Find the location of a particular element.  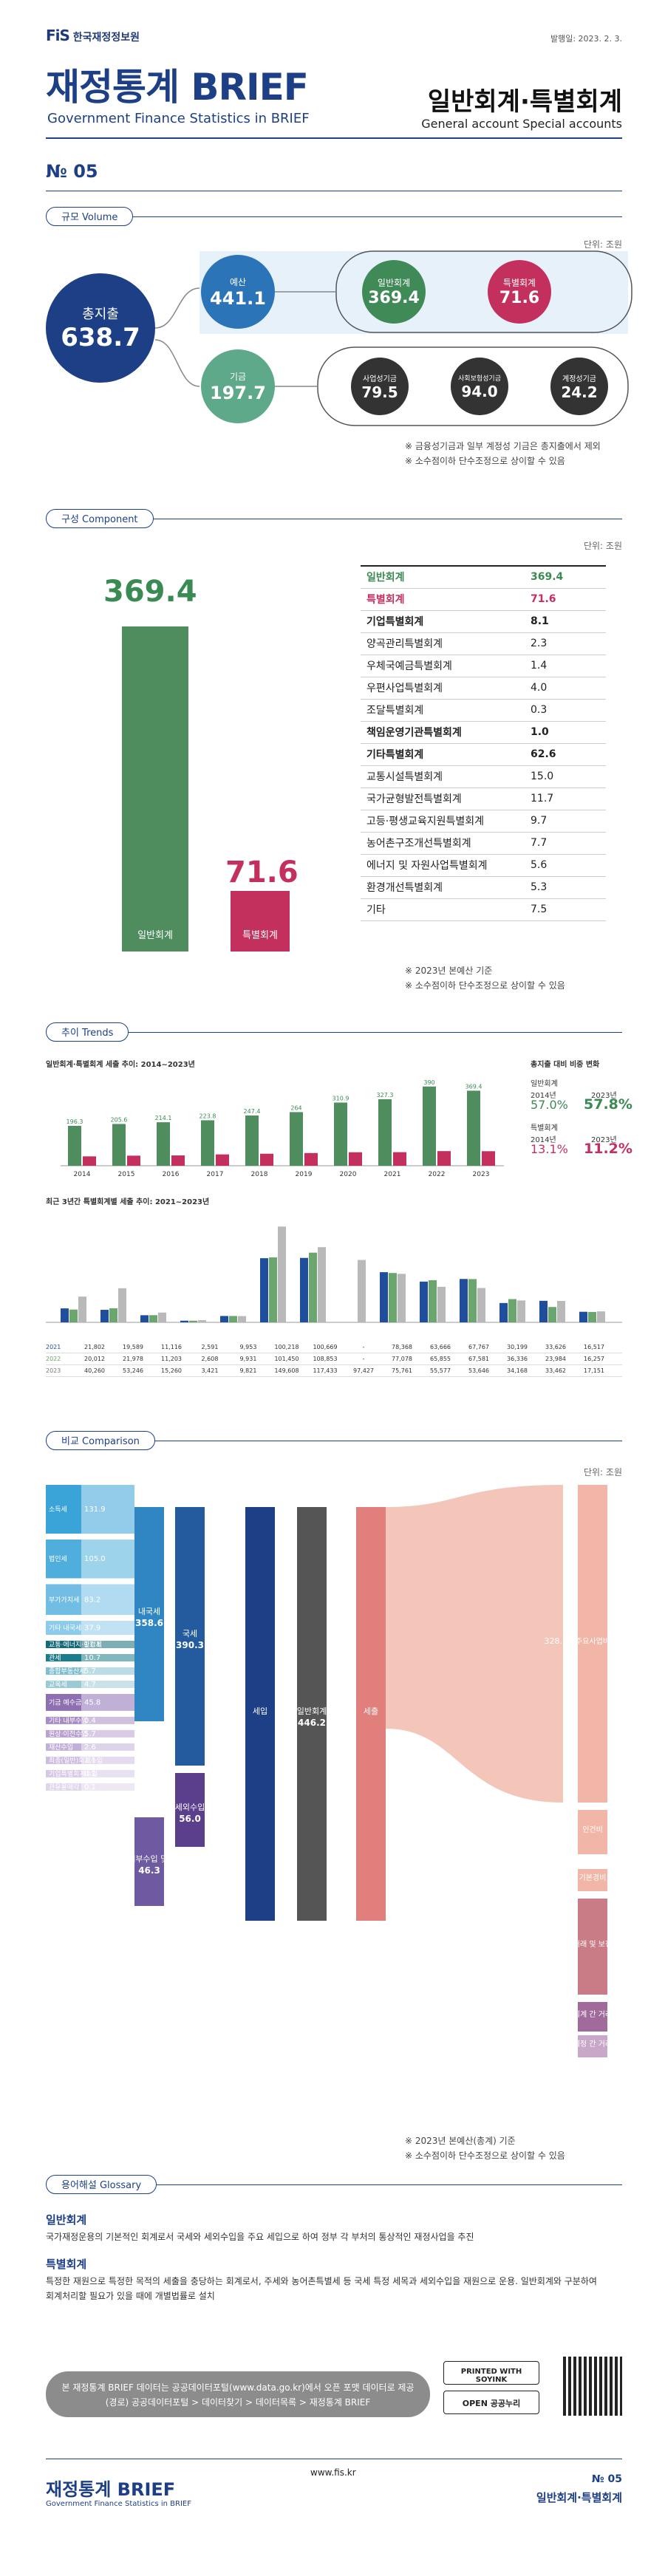

table-cell: 16,257 is located at coordinates (594, 1359).